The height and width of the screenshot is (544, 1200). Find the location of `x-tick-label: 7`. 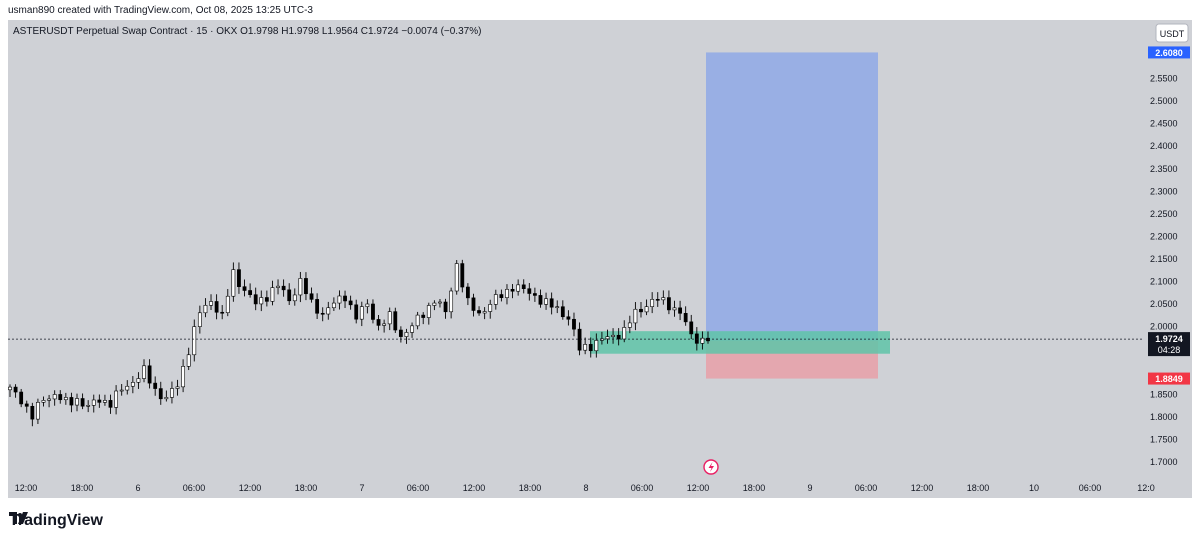

x-tick-label: 7 is located at coordinates (361, 488).